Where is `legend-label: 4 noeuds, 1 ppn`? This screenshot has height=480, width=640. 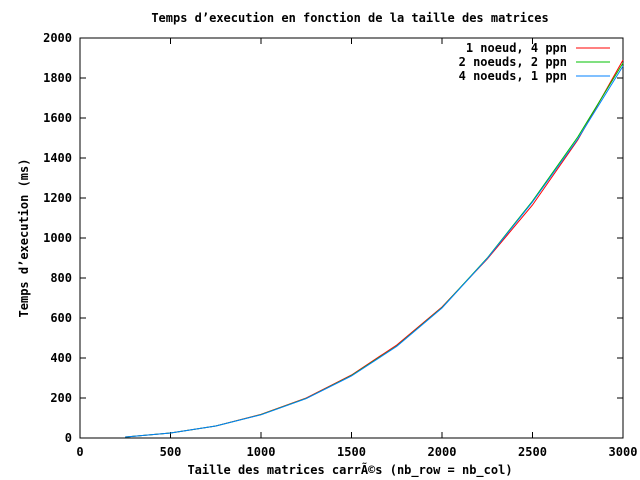 legend-label: 4 noeuds, 1 ppn is located at coordinates (513, 76).